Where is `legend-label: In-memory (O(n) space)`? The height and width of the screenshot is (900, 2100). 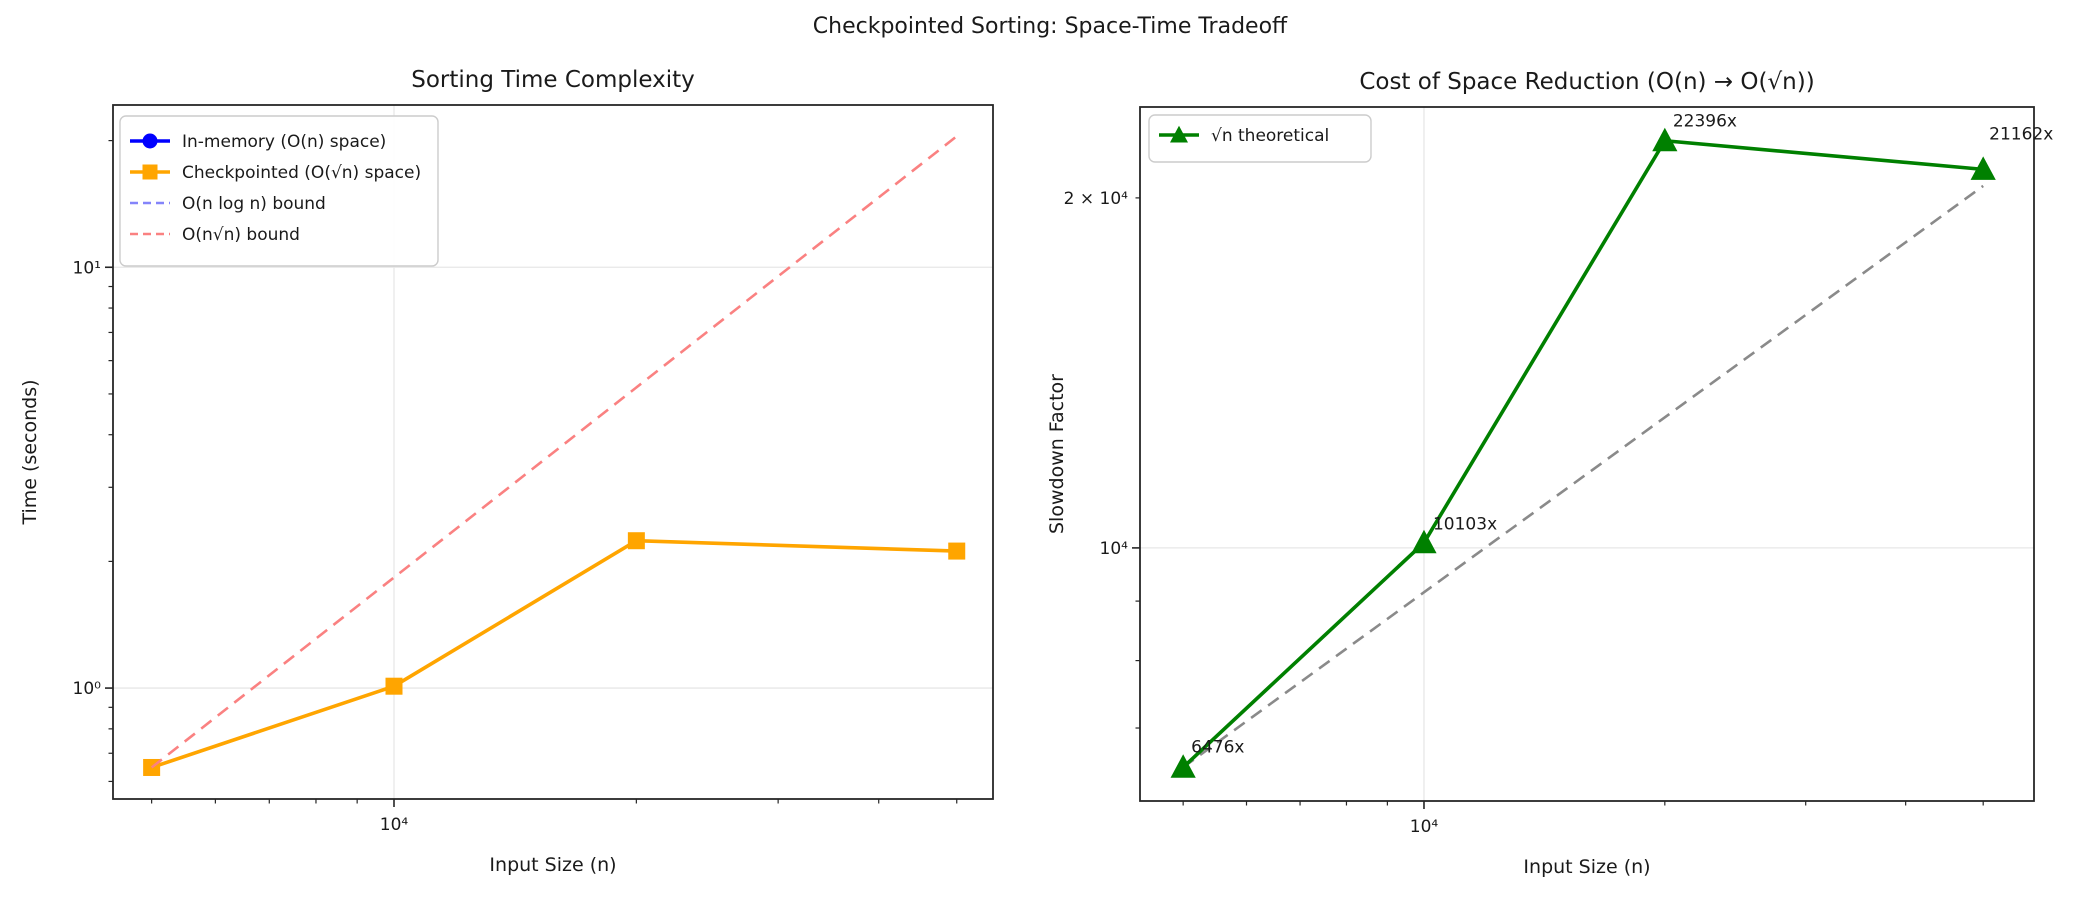 legend-label: In-memory (O(n) space) is located at coordinates (284, 142).